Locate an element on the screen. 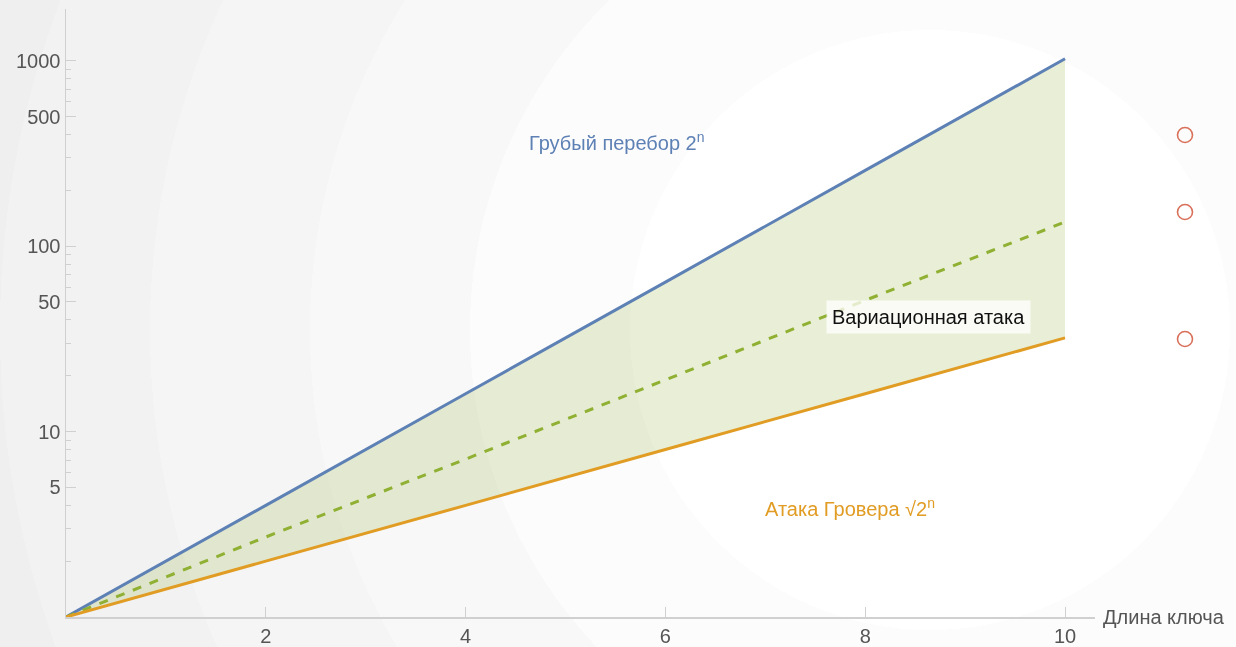 The width and height of the screenshot is (1236, 647). x-tick-label: 2 is located at coordinates (266, 635).